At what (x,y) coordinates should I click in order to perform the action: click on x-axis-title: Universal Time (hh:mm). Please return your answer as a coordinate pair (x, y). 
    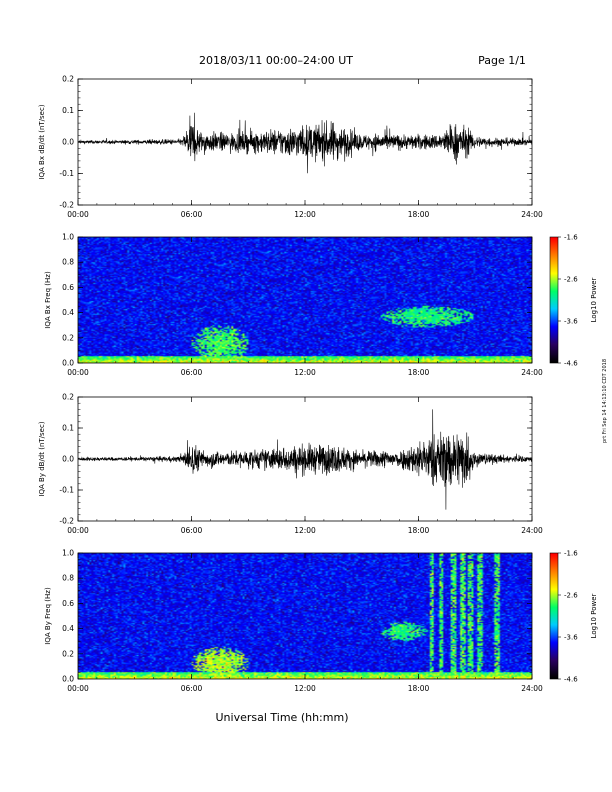
    Looking at the image, I should click on (282, 717).